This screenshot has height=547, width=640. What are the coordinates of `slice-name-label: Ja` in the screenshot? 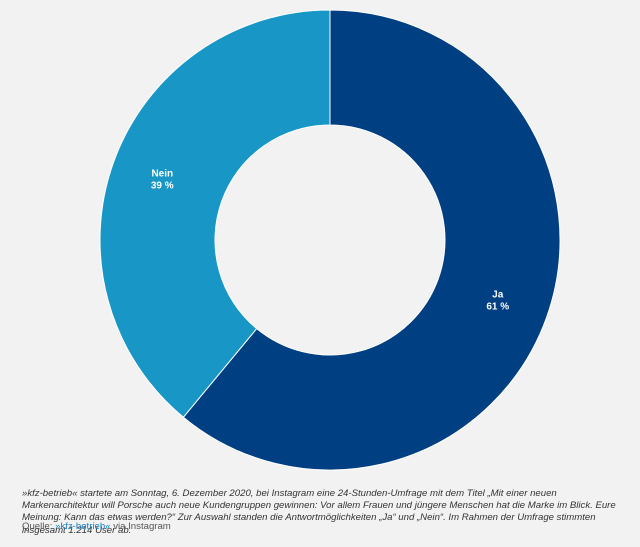 It's located at (498, 294).